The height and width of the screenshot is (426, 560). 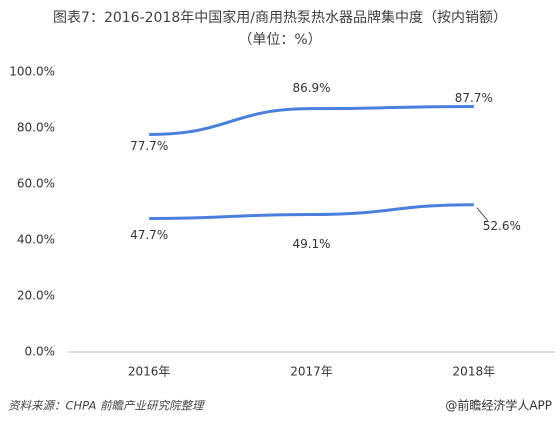 What do you see at coordinates (149, 372) in the screenshot?
I see `x-tick-label: 2016年` at bounding box center [149, 372].